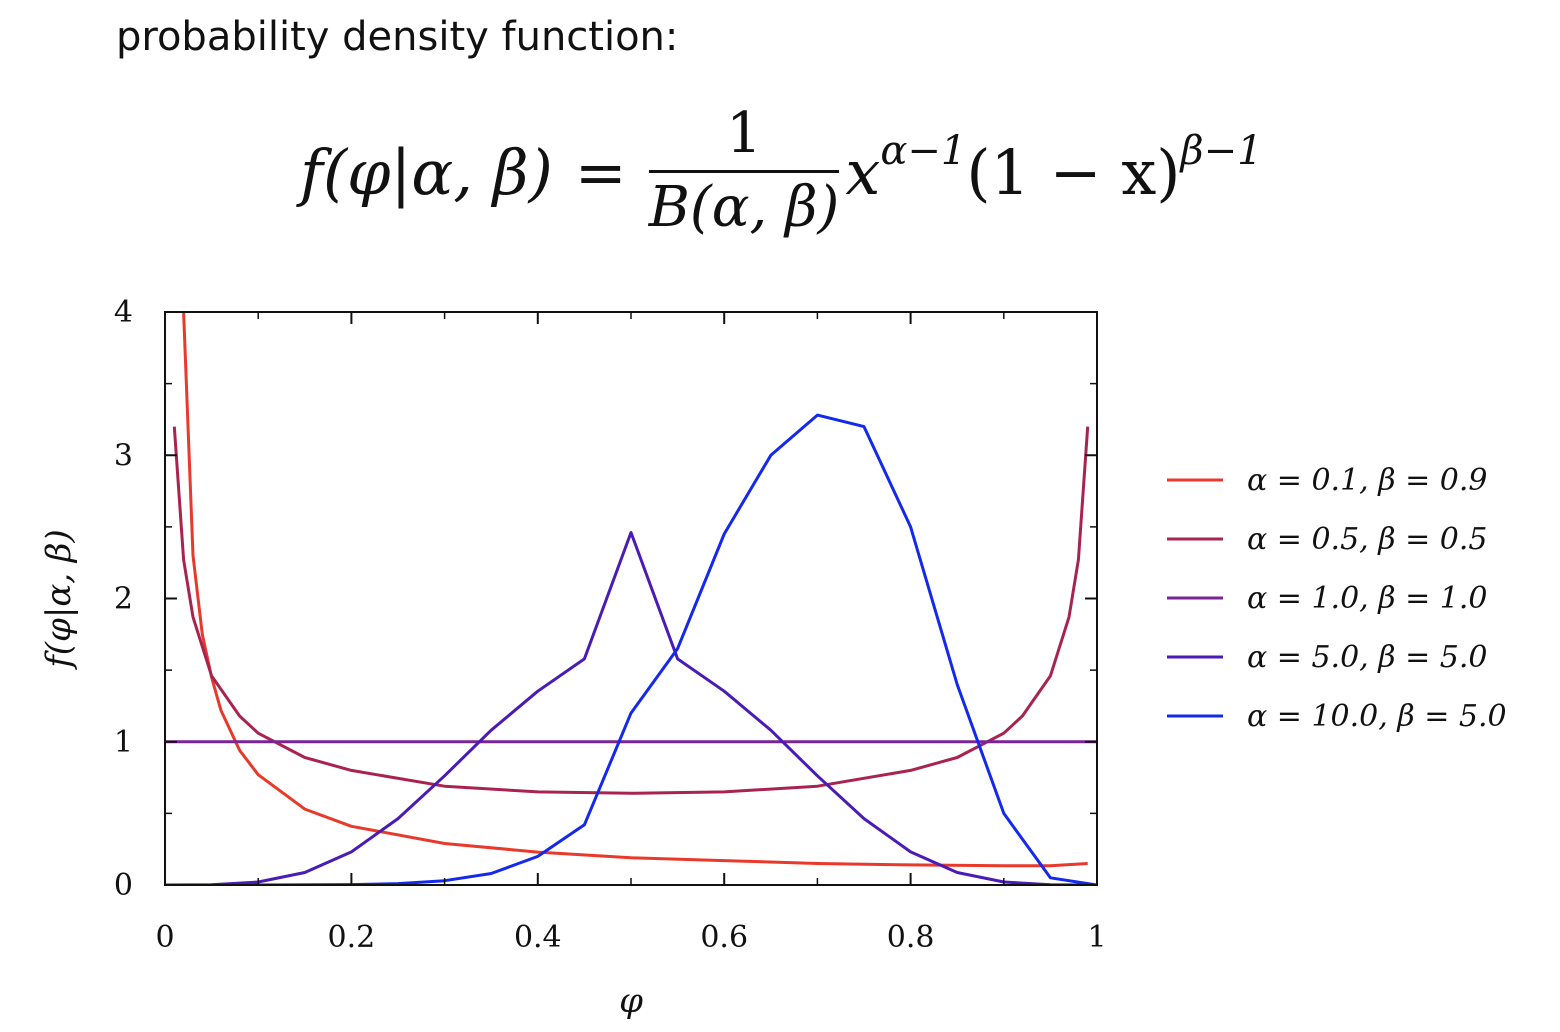 The width and height of the screenshot is (1560, 1032). I want to click on y-tick-label: 4, so click(123, 312).